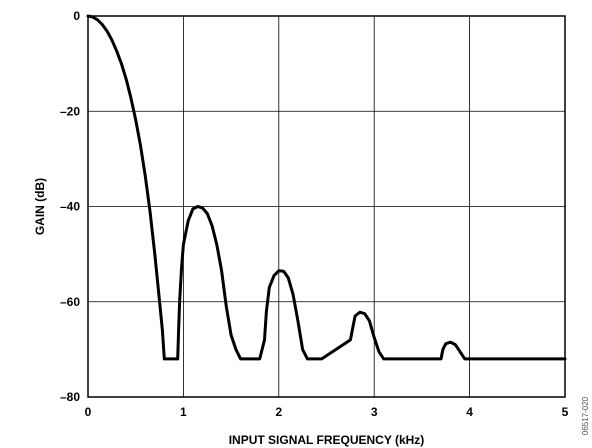  What do you see at coordinates (70, 302) in the screenshot?
I see `y-tick-label: –60` at bounding box center [70, 302].